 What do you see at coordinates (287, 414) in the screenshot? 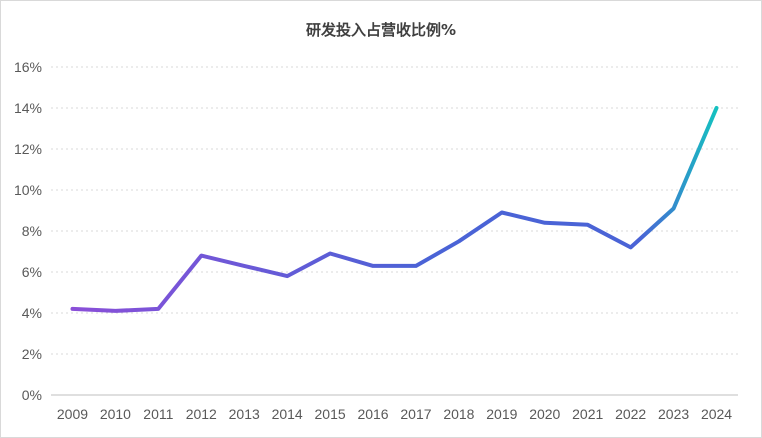
I see `x-tick-label: 2014` at bounding box center [287, 414].